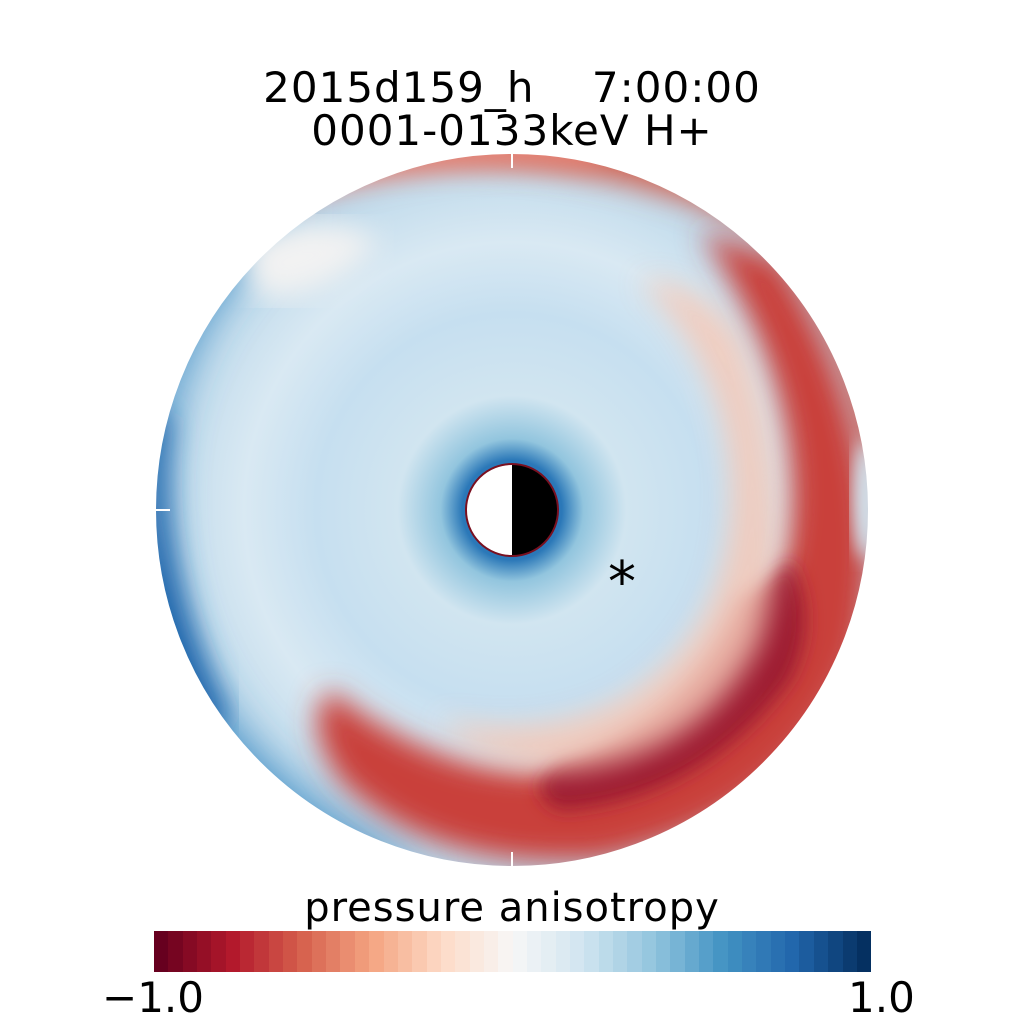  Describe the element at coordinates (881, 997) in the screenshot. I see `colorbar-max-label: 1.0` at that location.